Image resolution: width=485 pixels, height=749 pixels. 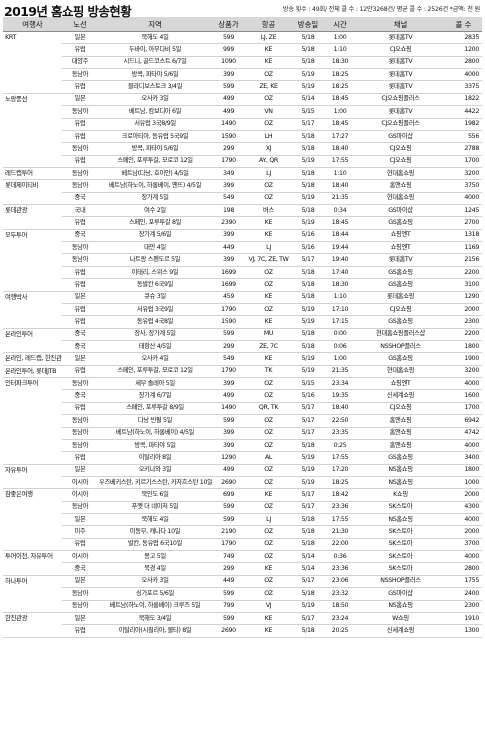 What do you see at coordinates (155, 594) in the screenshot?
I see `region-cell: 싱가포르 5/6일` at bounding box center [155, 594].